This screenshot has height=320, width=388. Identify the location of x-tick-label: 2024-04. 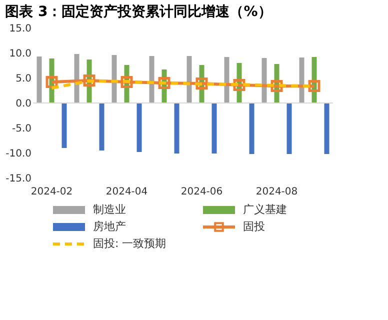
(127, 192).